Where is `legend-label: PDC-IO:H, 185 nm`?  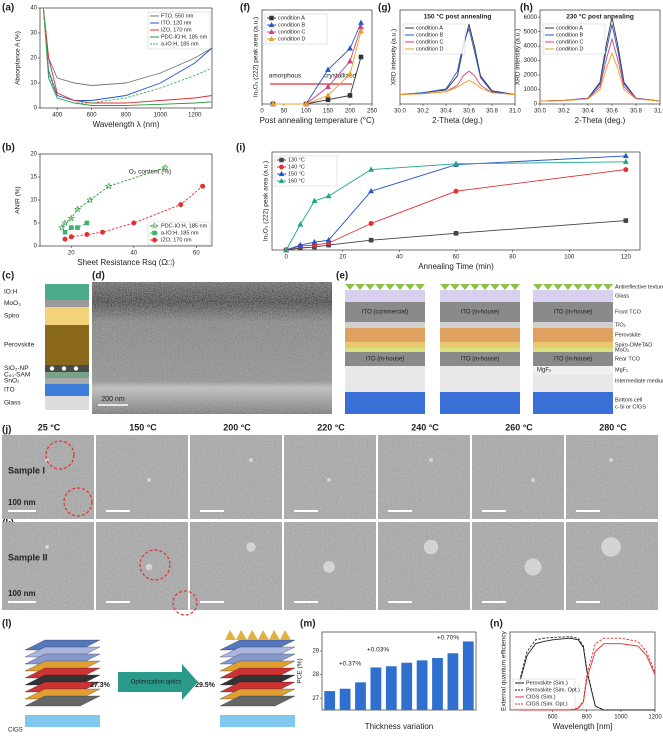
legend-label: PDC-IO:H, 185 nm is located at coordinates (184, 37).